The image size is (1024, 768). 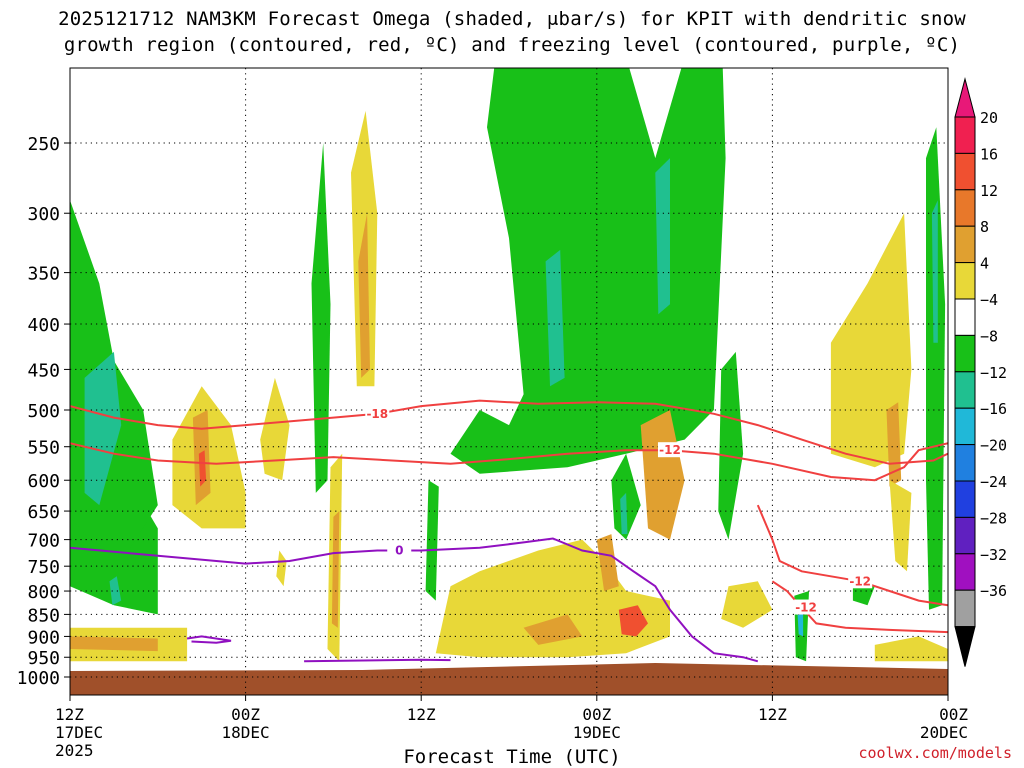 I want to click on colorbar-bottom-arrow, so click(x=965, y=646).